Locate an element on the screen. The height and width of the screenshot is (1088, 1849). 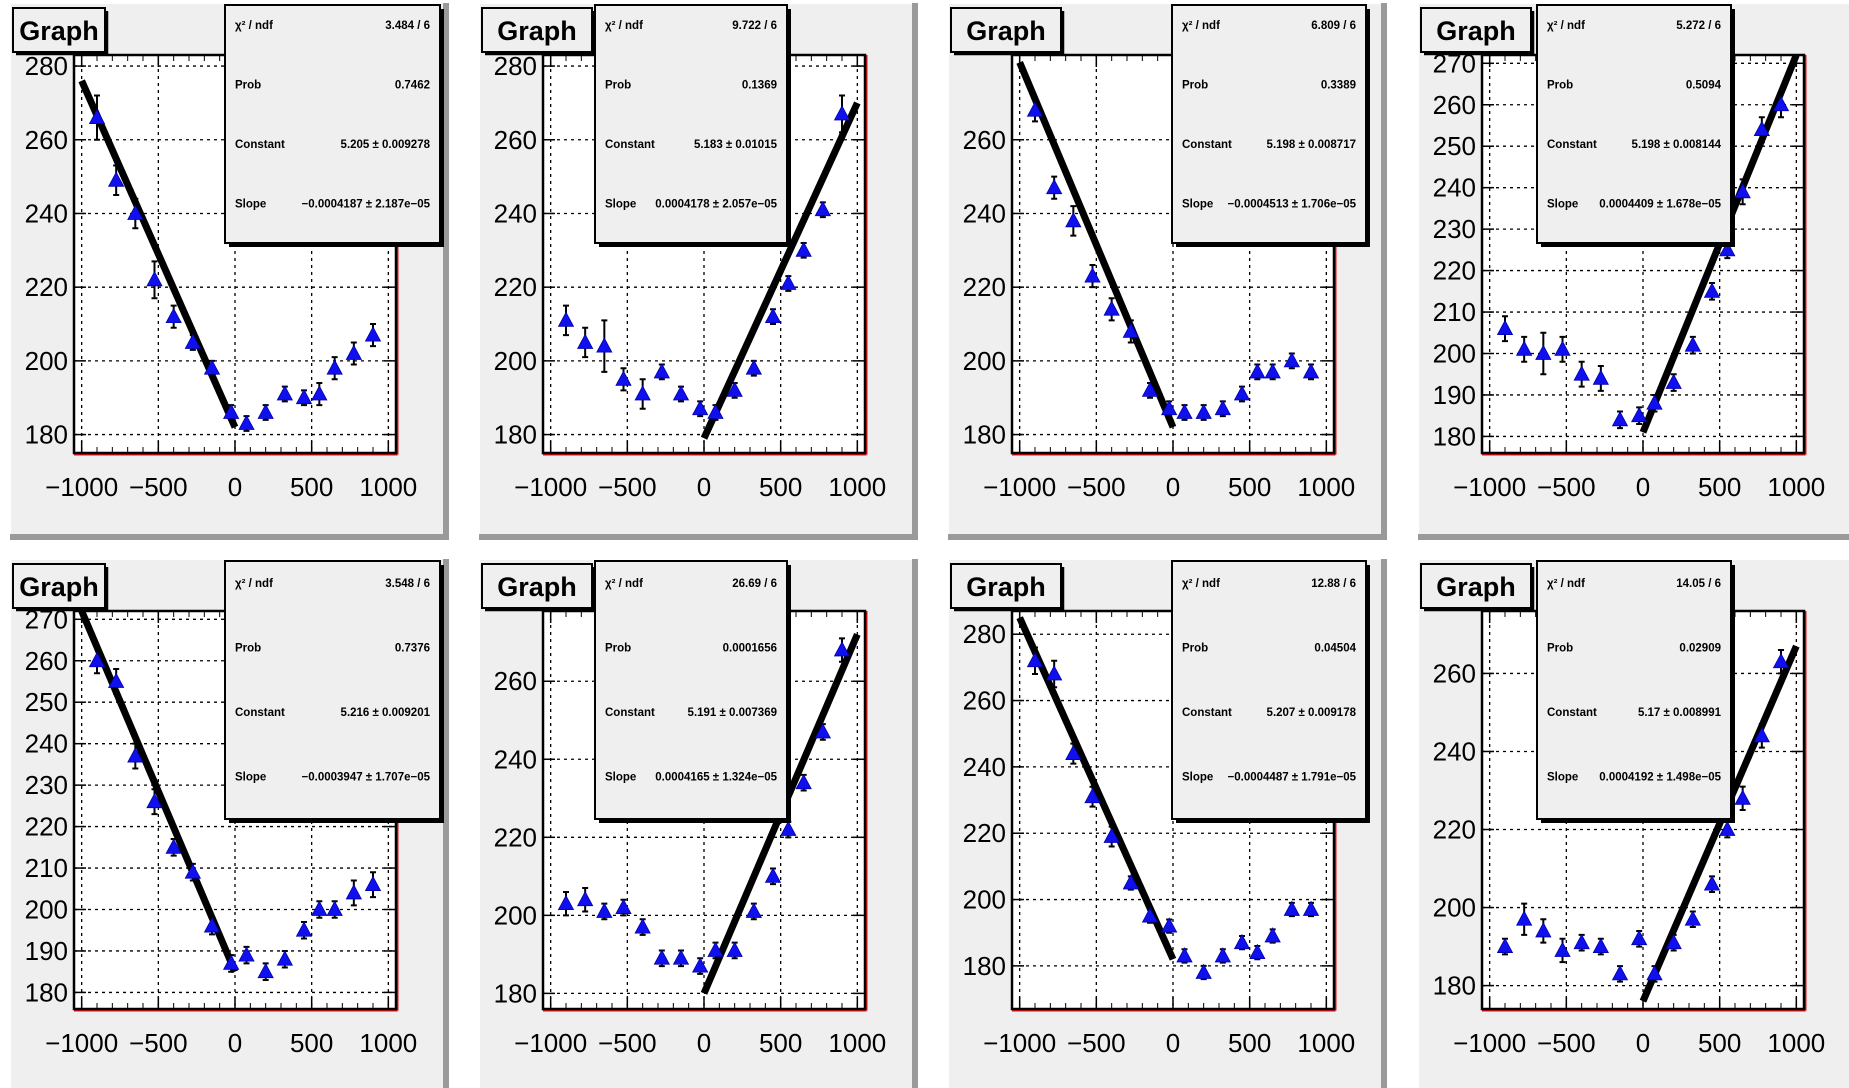
y-tick-label: 200 is located at coordinates (1454, 354).